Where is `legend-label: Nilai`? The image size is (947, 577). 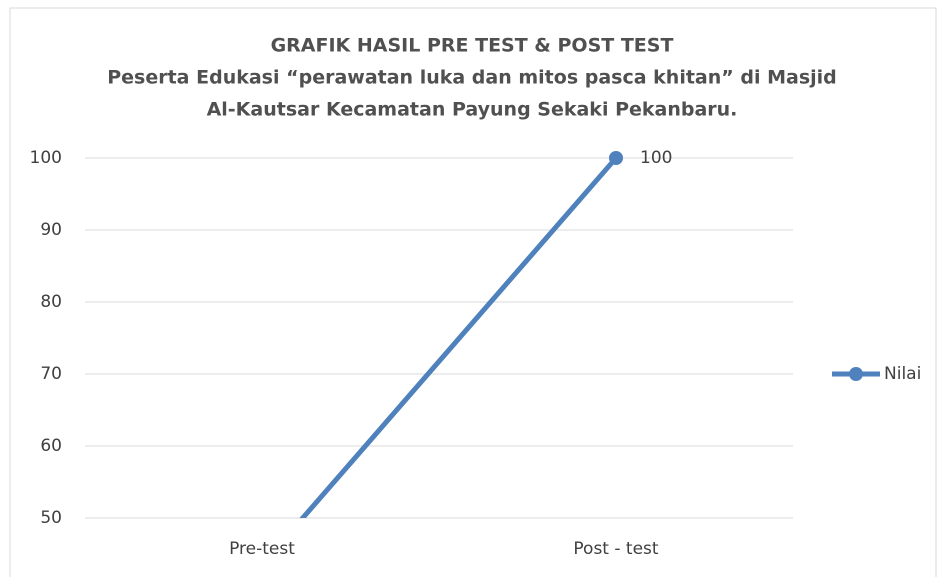
legend-label: Nilai is located at coordinates (902, 374).